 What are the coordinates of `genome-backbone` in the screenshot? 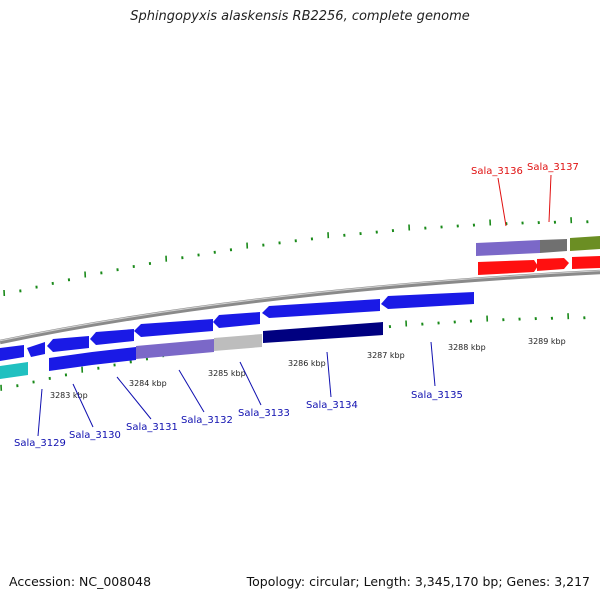 It's located at (300, 307).